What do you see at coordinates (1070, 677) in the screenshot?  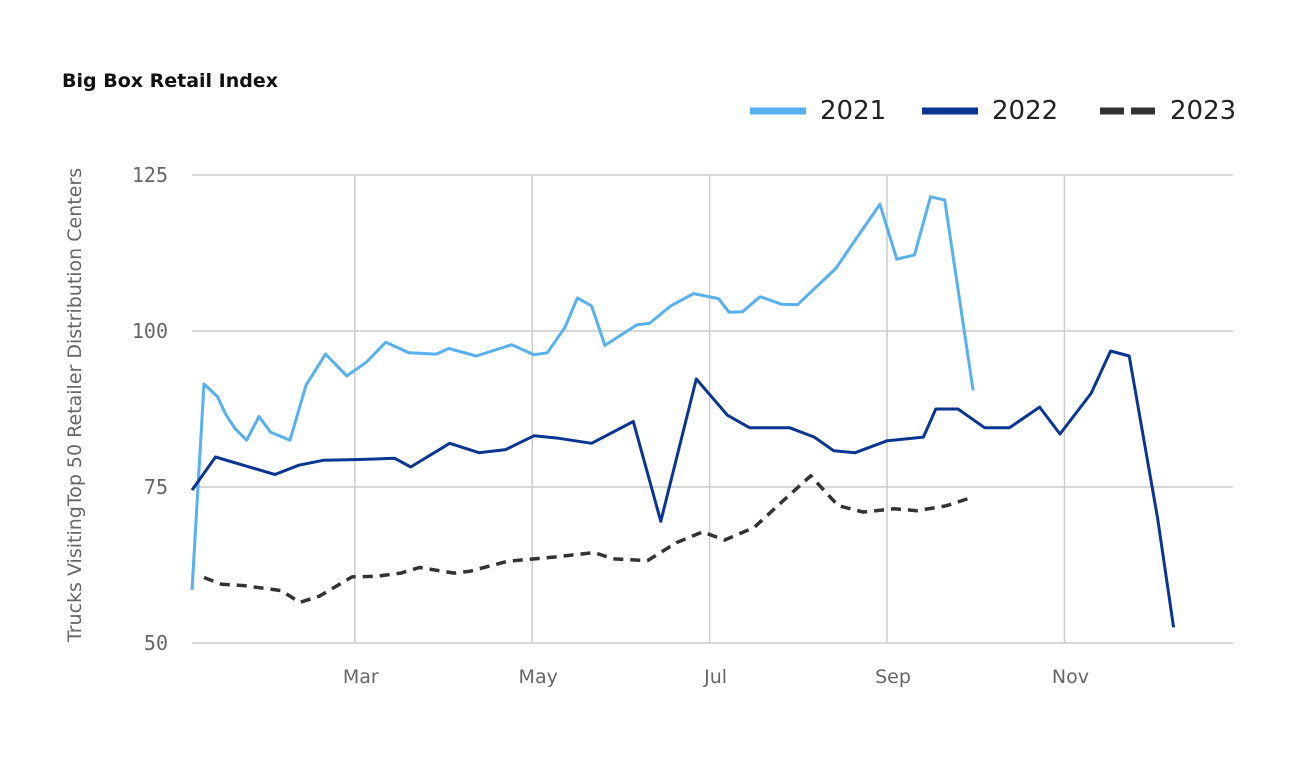 I see `x-tick-label: Nov` at bounding box center [1070, 677].